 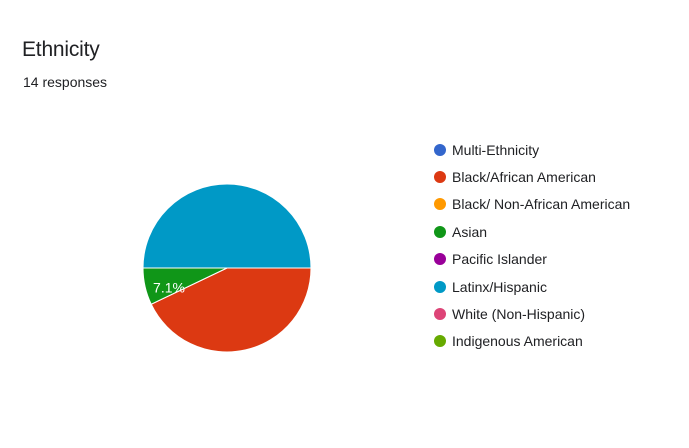 What do you see at coordinates (470, 231) in the screenshot?
I see `legend-label: Asian` at bounding box center [470, 231].